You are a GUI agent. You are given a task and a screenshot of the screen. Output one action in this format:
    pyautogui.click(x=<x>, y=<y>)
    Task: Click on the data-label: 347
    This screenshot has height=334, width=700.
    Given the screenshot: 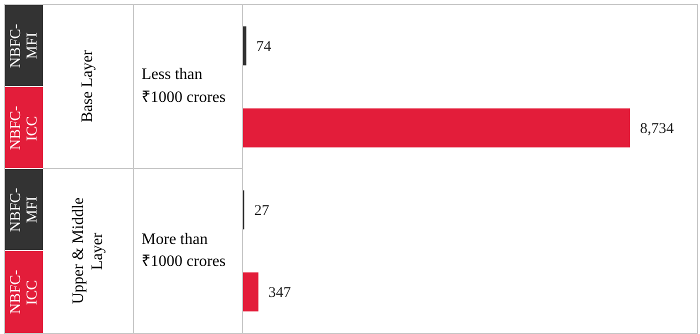 What is the action you would take?
    pyautogui.click(x=280, y=293)
    